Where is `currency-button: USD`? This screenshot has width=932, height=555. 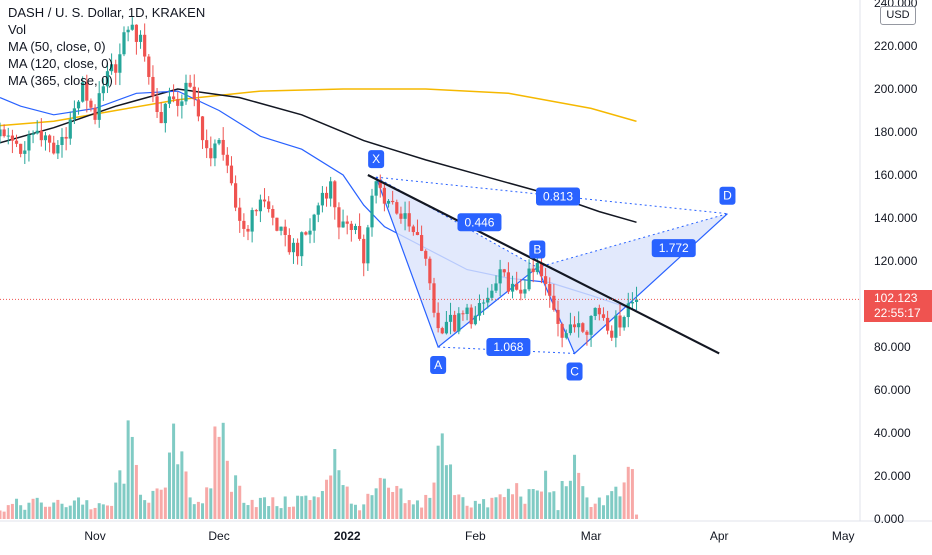
currency-button: USD is located at coordinates (898, 15).